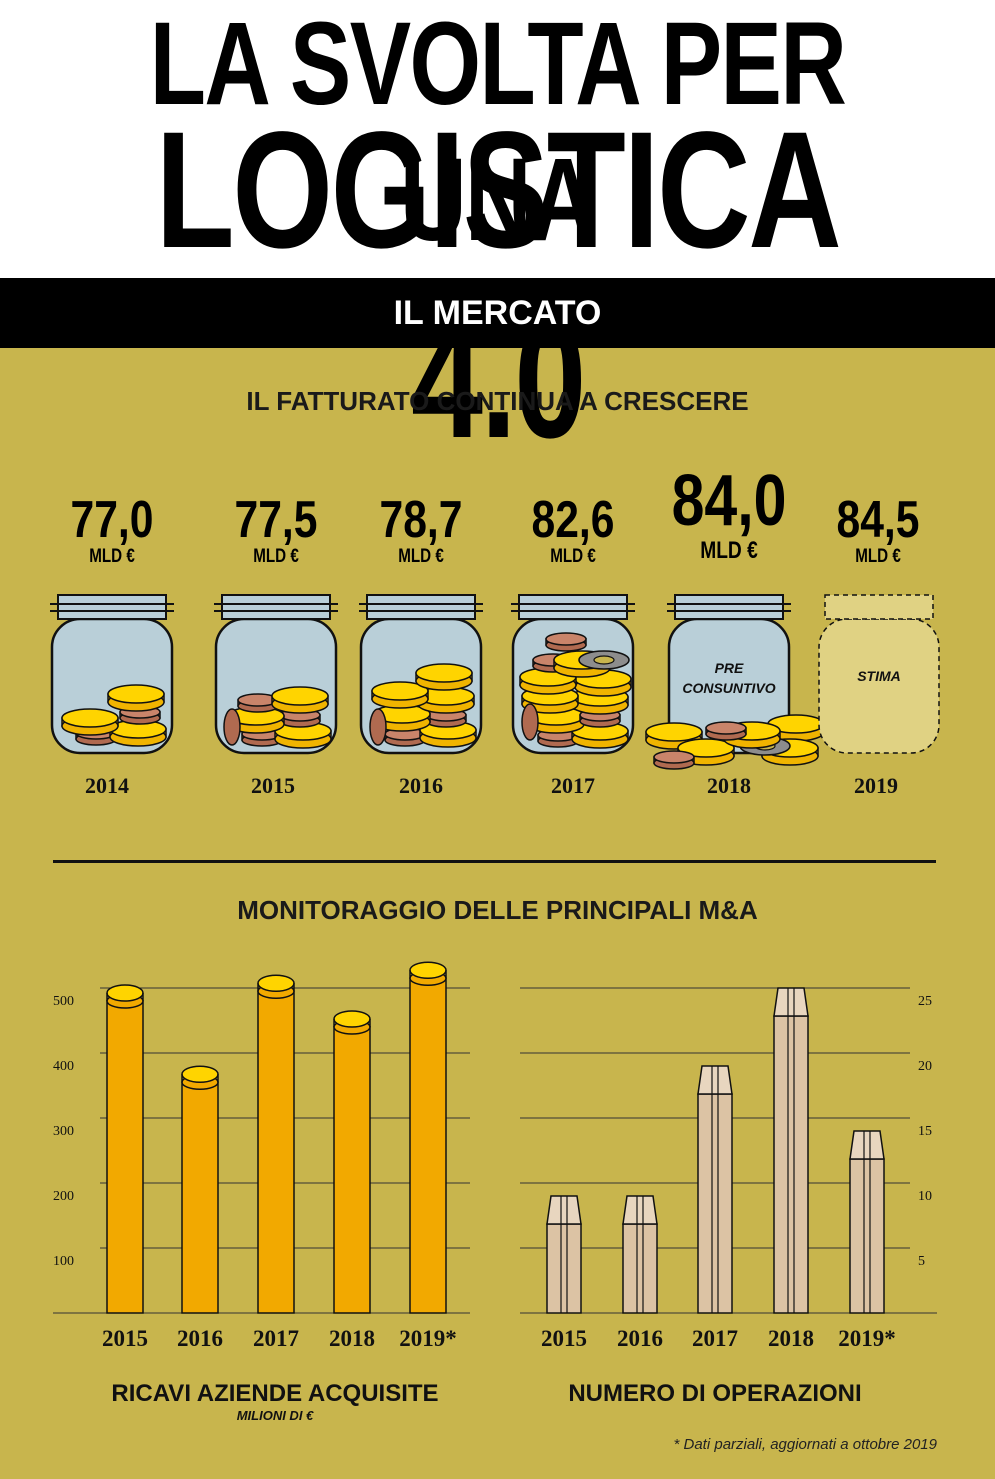  What do you see at coordinates (276, 520) in the screenshot?
I see `jar-value-2015: 77,5` at bounding box center [276, 520].